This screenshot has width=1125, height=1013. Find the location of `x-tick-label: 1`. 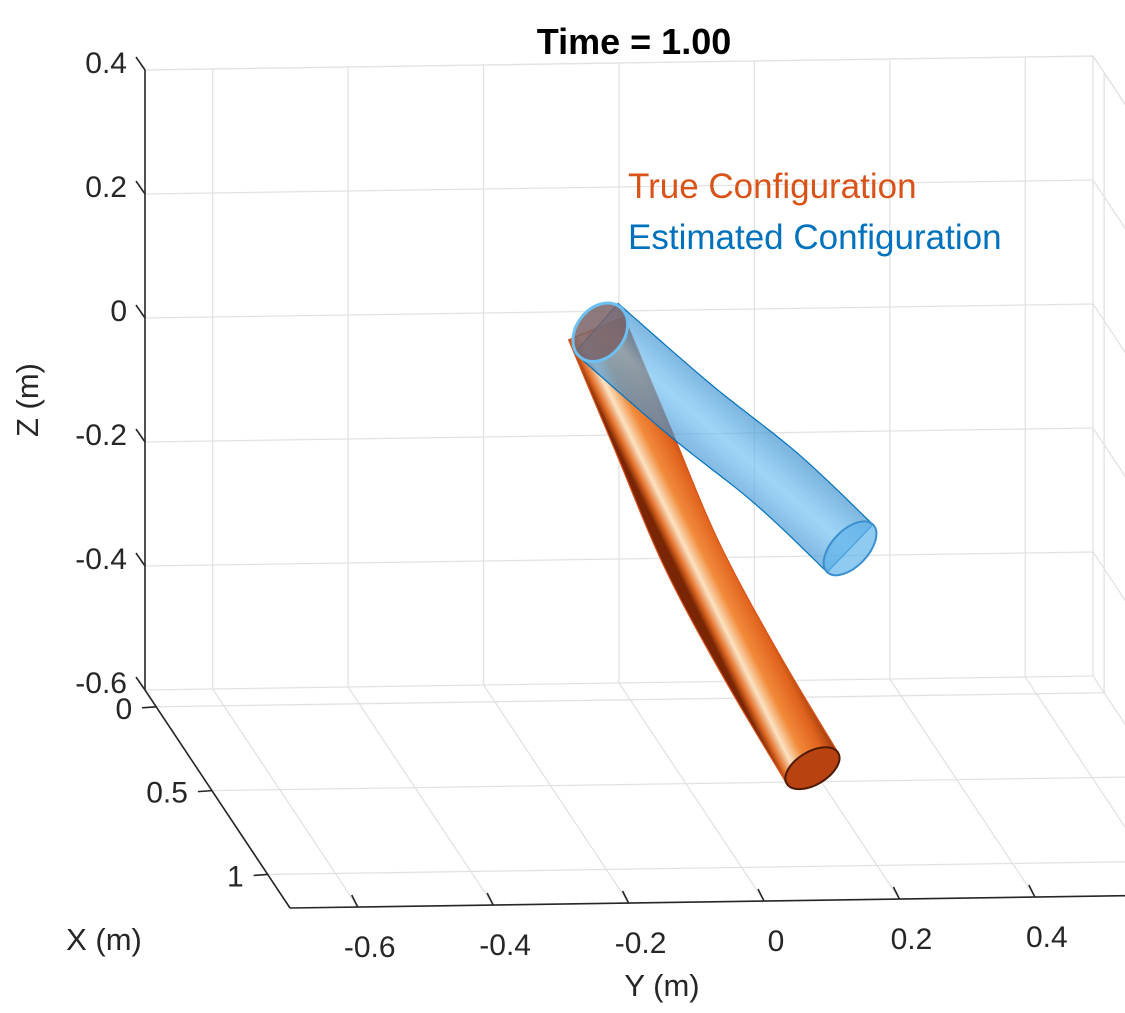

x-tick-label: 1 is located at coordinates (235, 876).